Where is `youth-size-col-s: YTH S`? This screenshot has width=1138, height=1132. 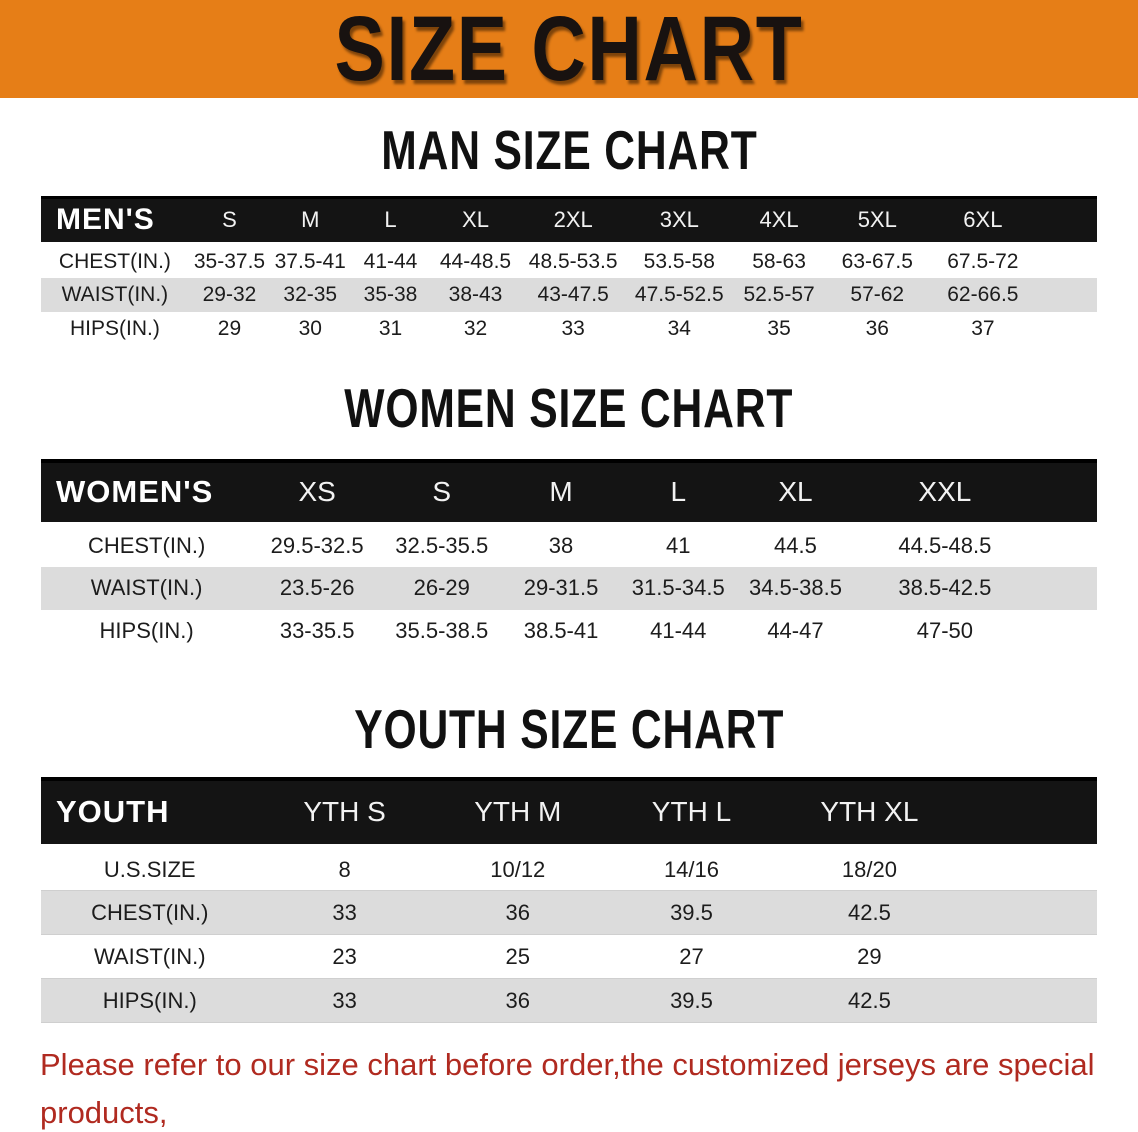
youth-size-col-s: YTH S is located at coordinates (344, 813).